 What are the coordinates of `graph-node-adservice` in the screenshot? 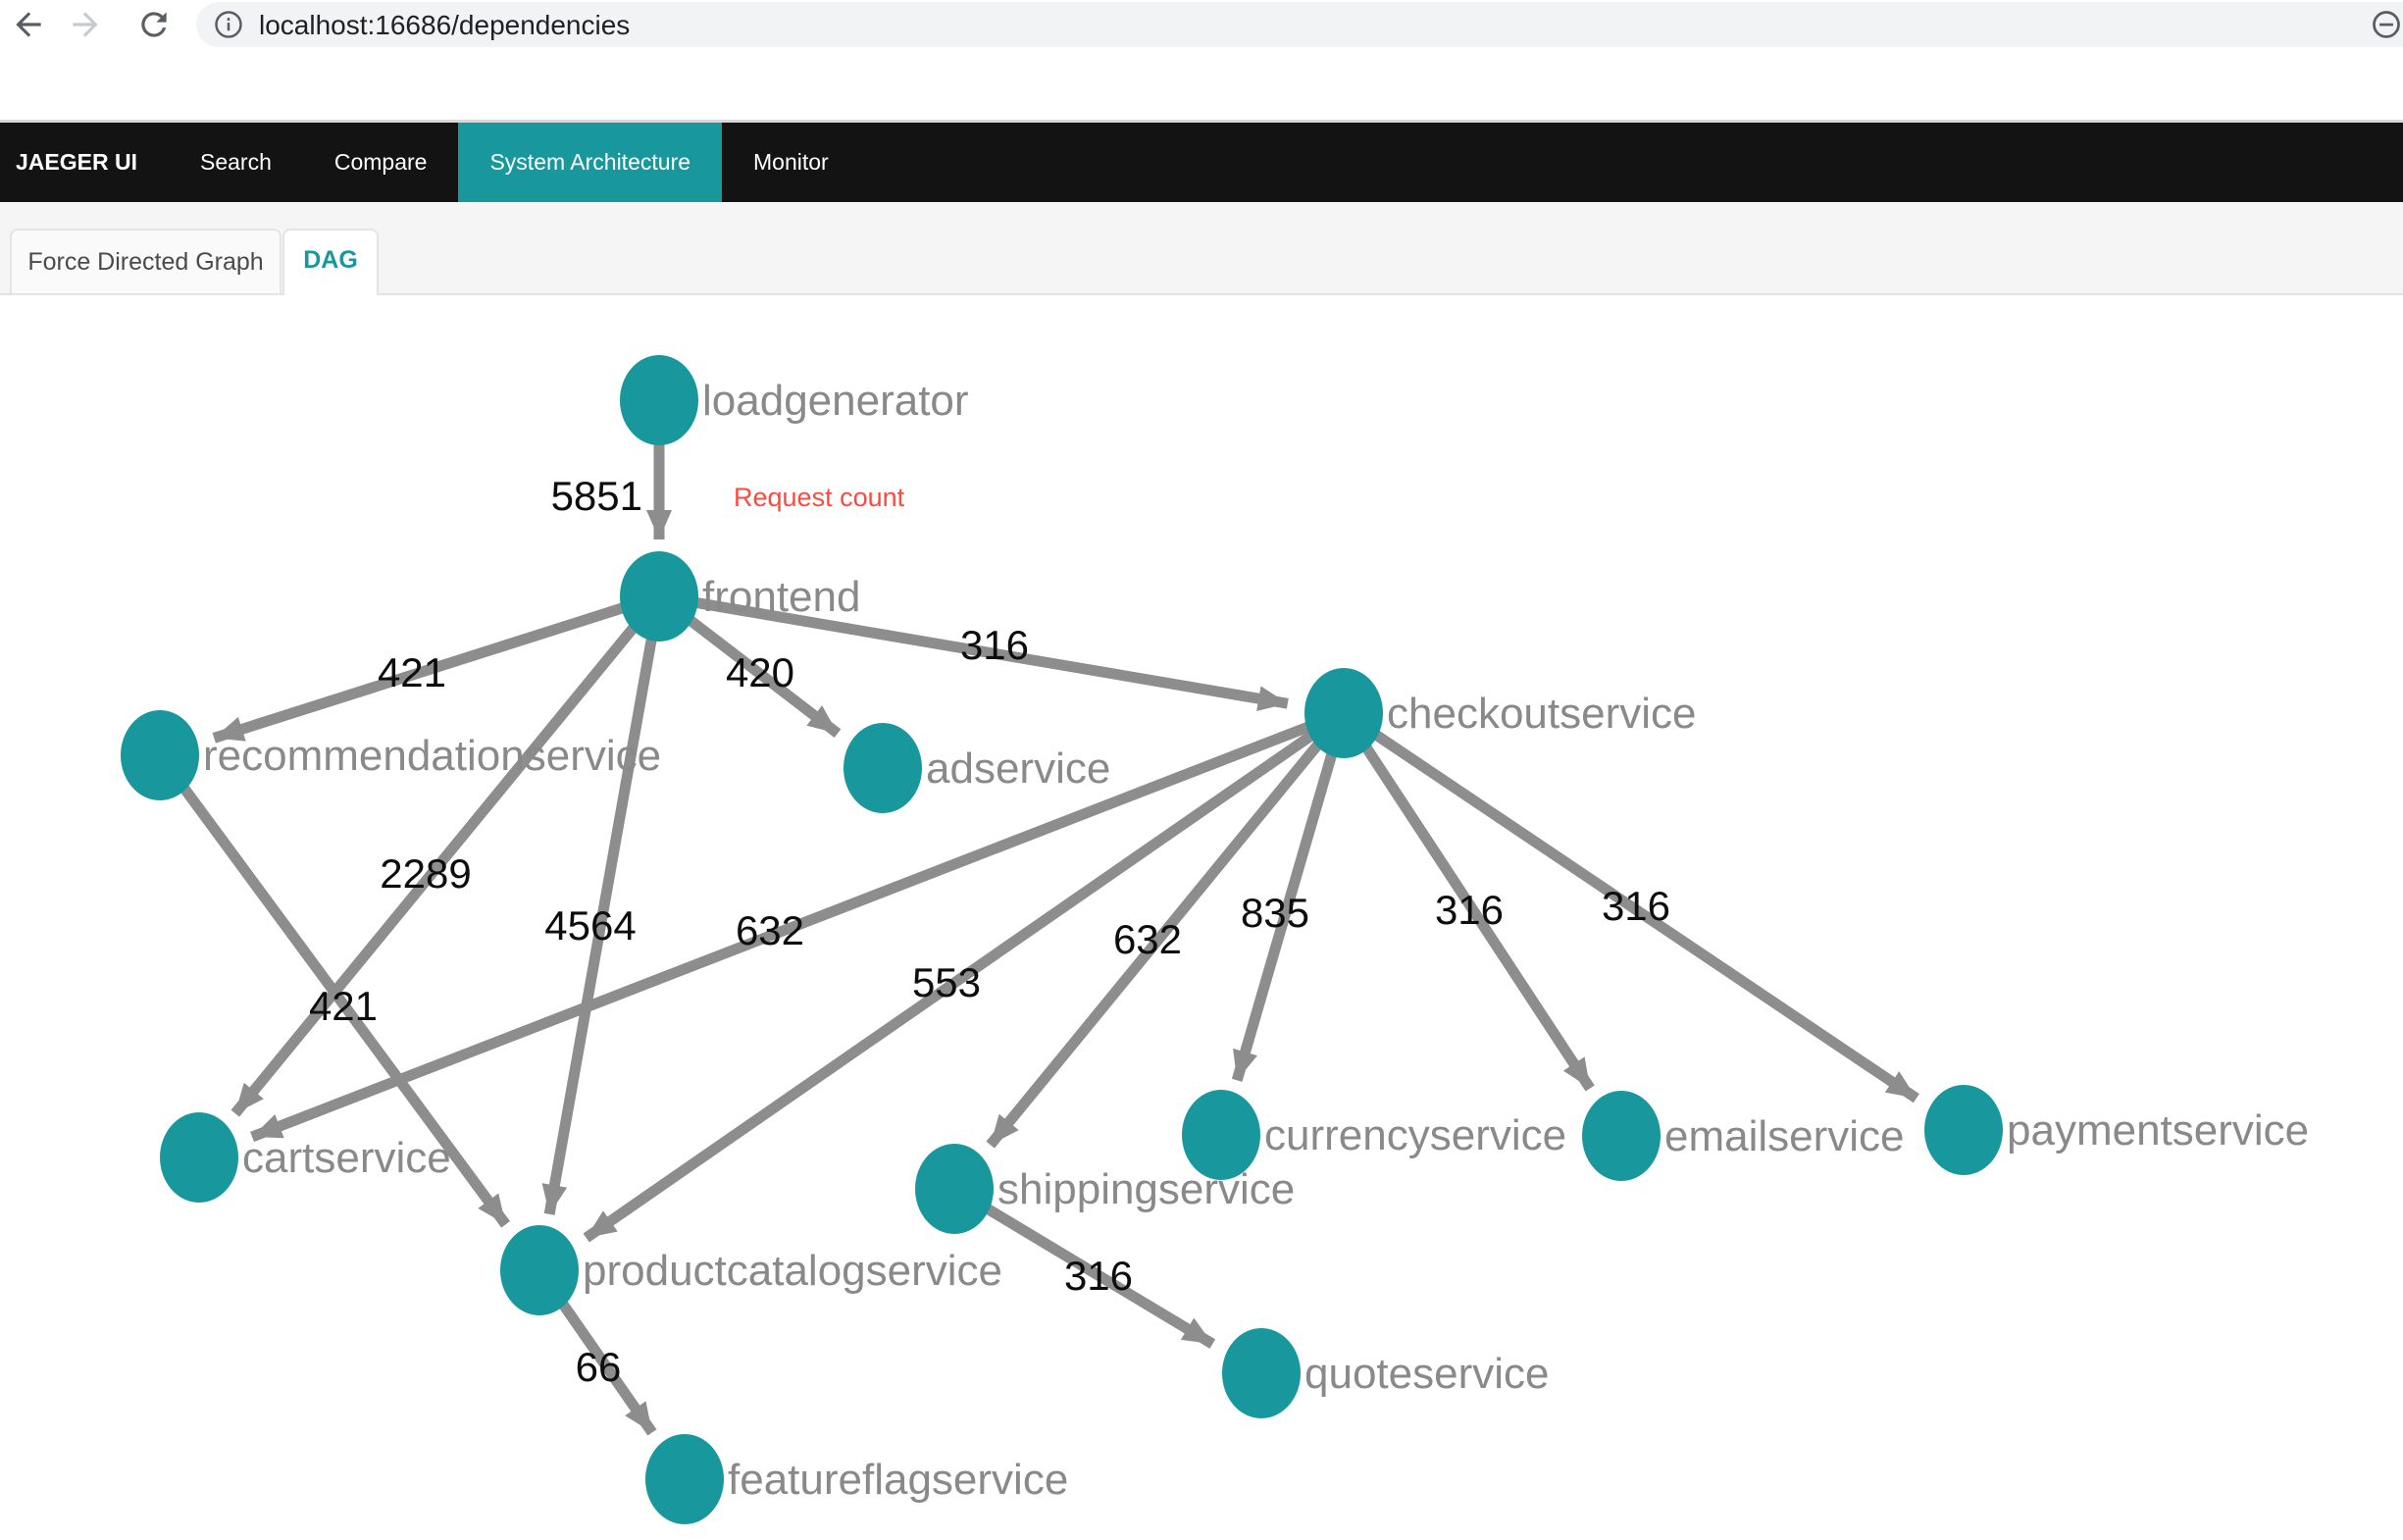 It's located at (883, 768).